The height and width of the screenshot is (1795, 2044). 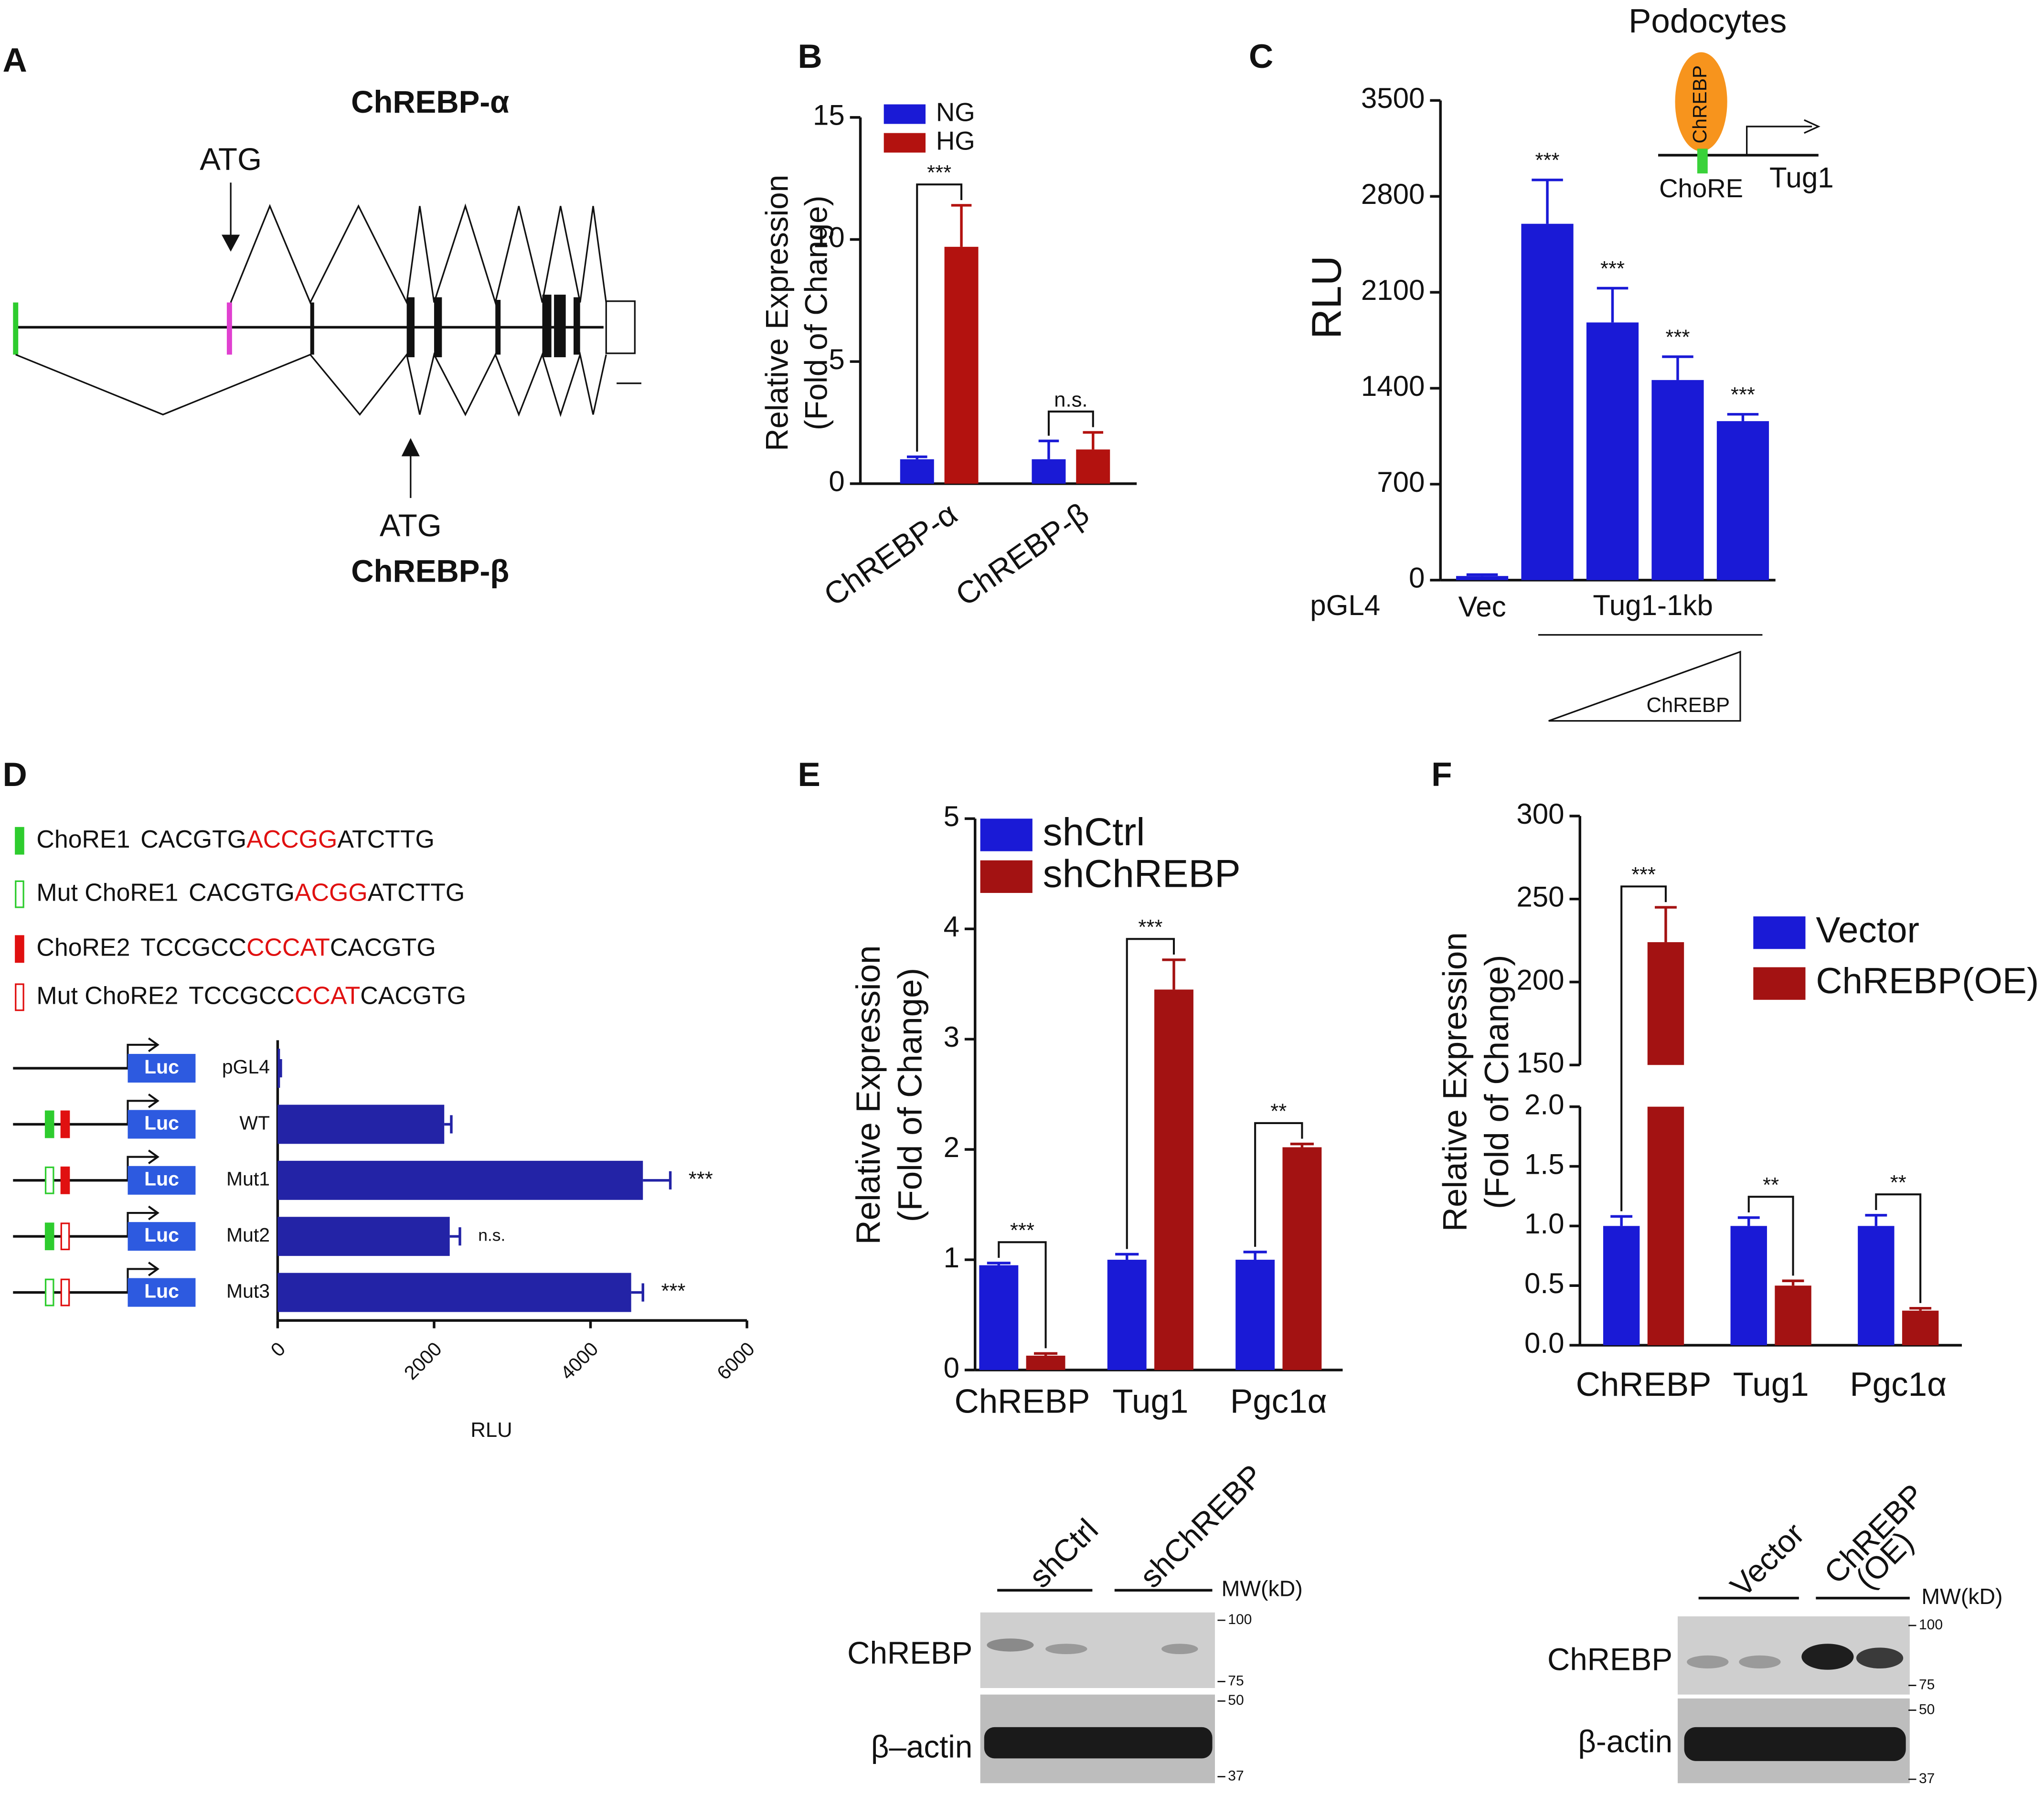 I want to click on sequence-part: ACCGG, so click(x=291, y=838).